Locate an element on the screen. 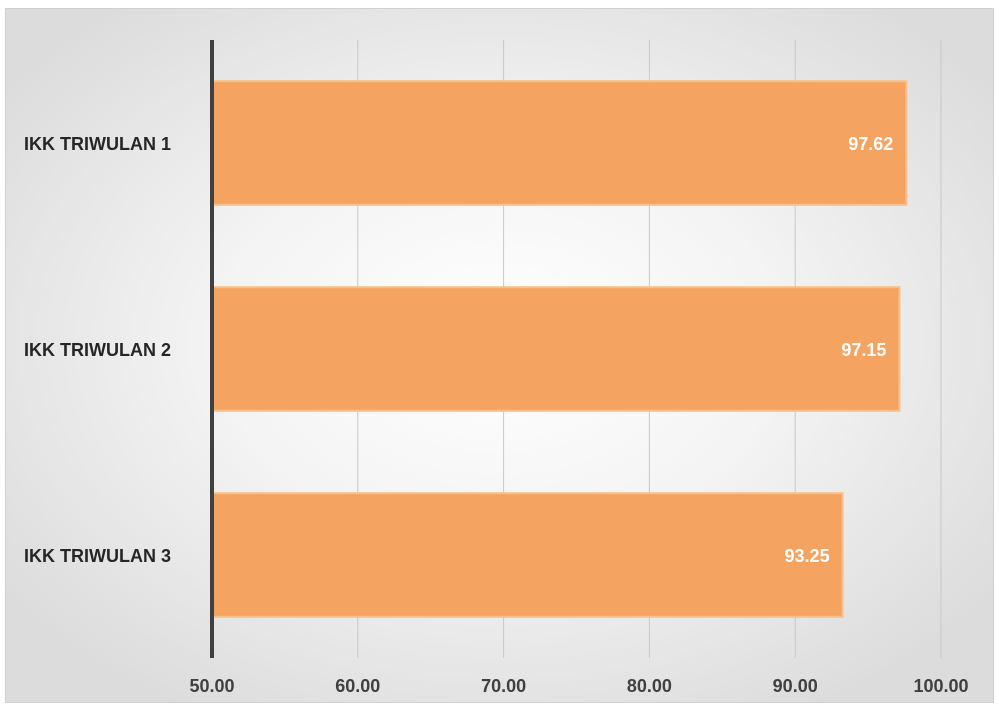 The width and height of the screenshot is (999, 709). category-label: IKK TRIWULAN 1 is located at coordinates (97, 144).